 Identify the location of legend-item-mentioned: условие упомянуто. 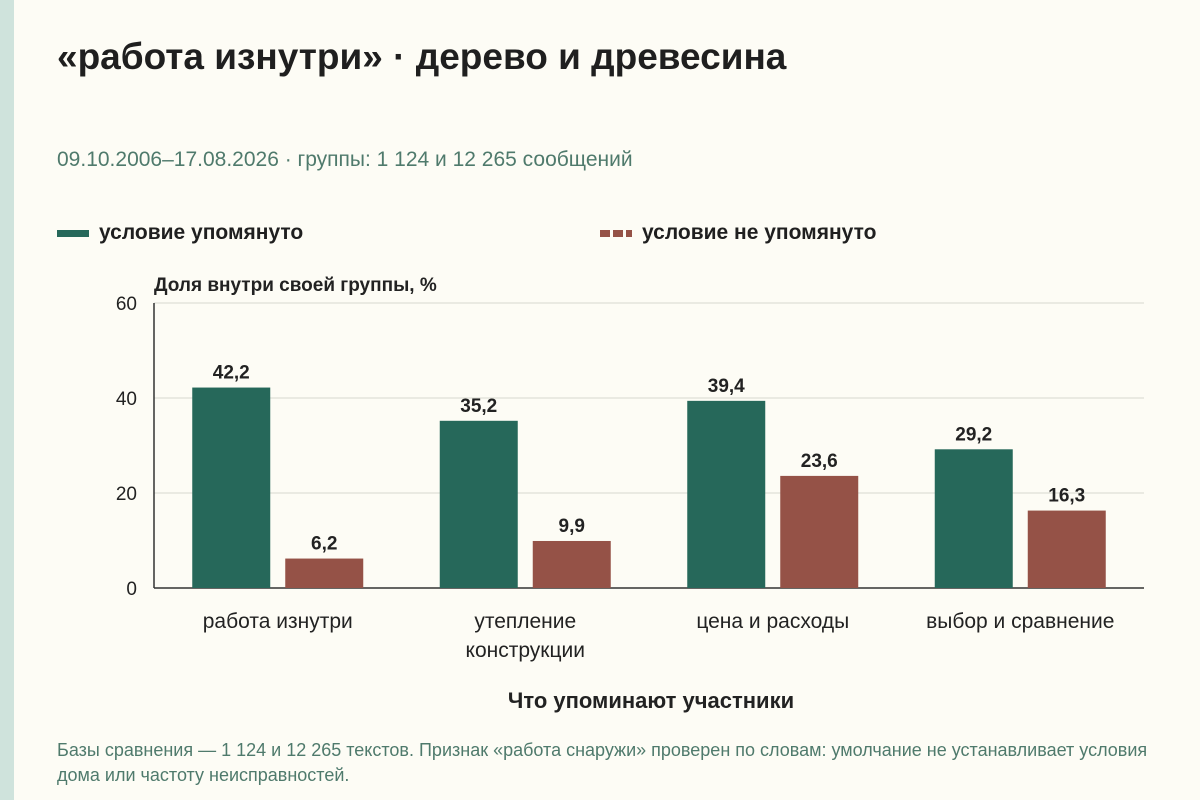
(180, 233).